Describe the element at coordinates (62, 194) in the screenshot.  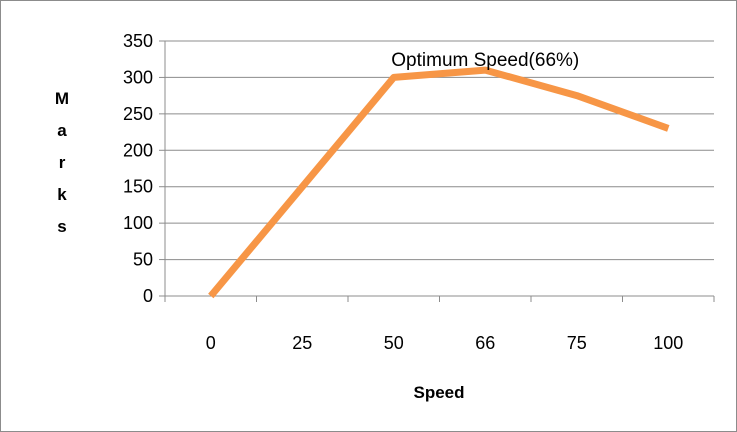
I see `y-axis-title-letter: k` at that location.